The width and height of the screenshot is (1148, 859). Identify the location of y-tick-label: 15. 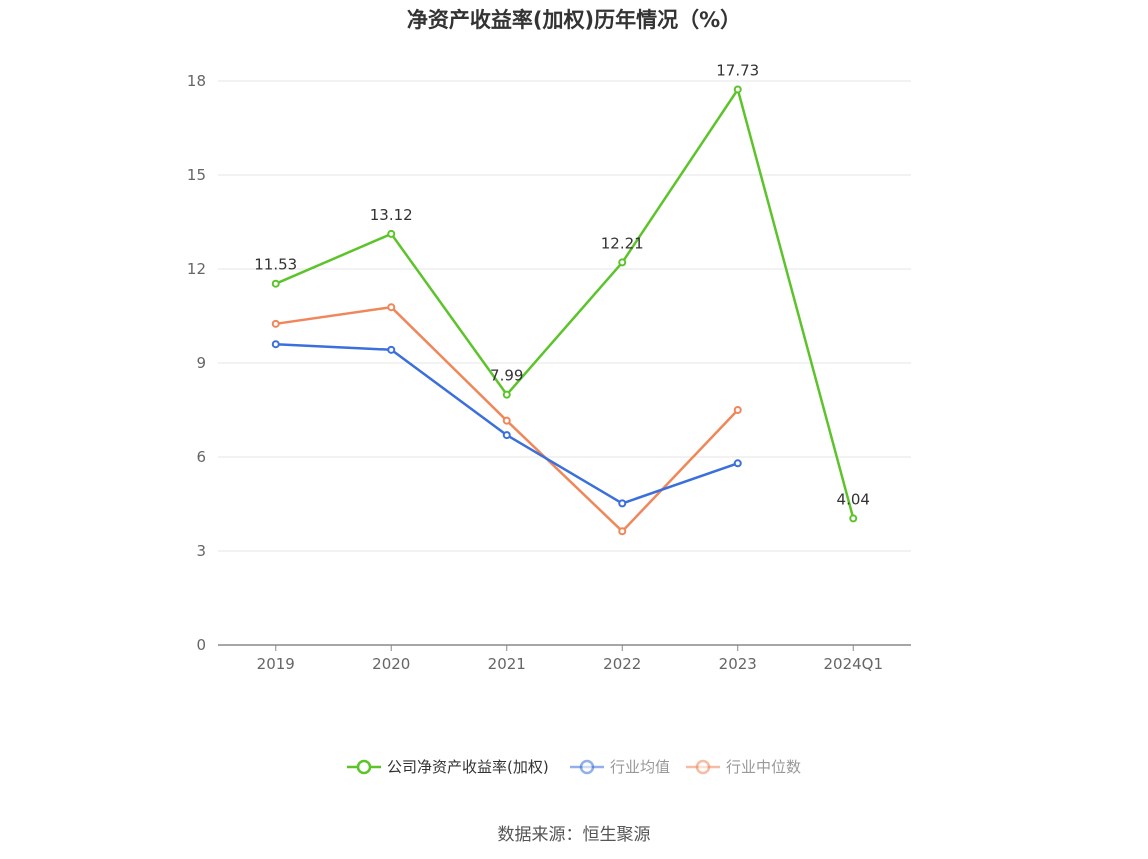
(196, 175).